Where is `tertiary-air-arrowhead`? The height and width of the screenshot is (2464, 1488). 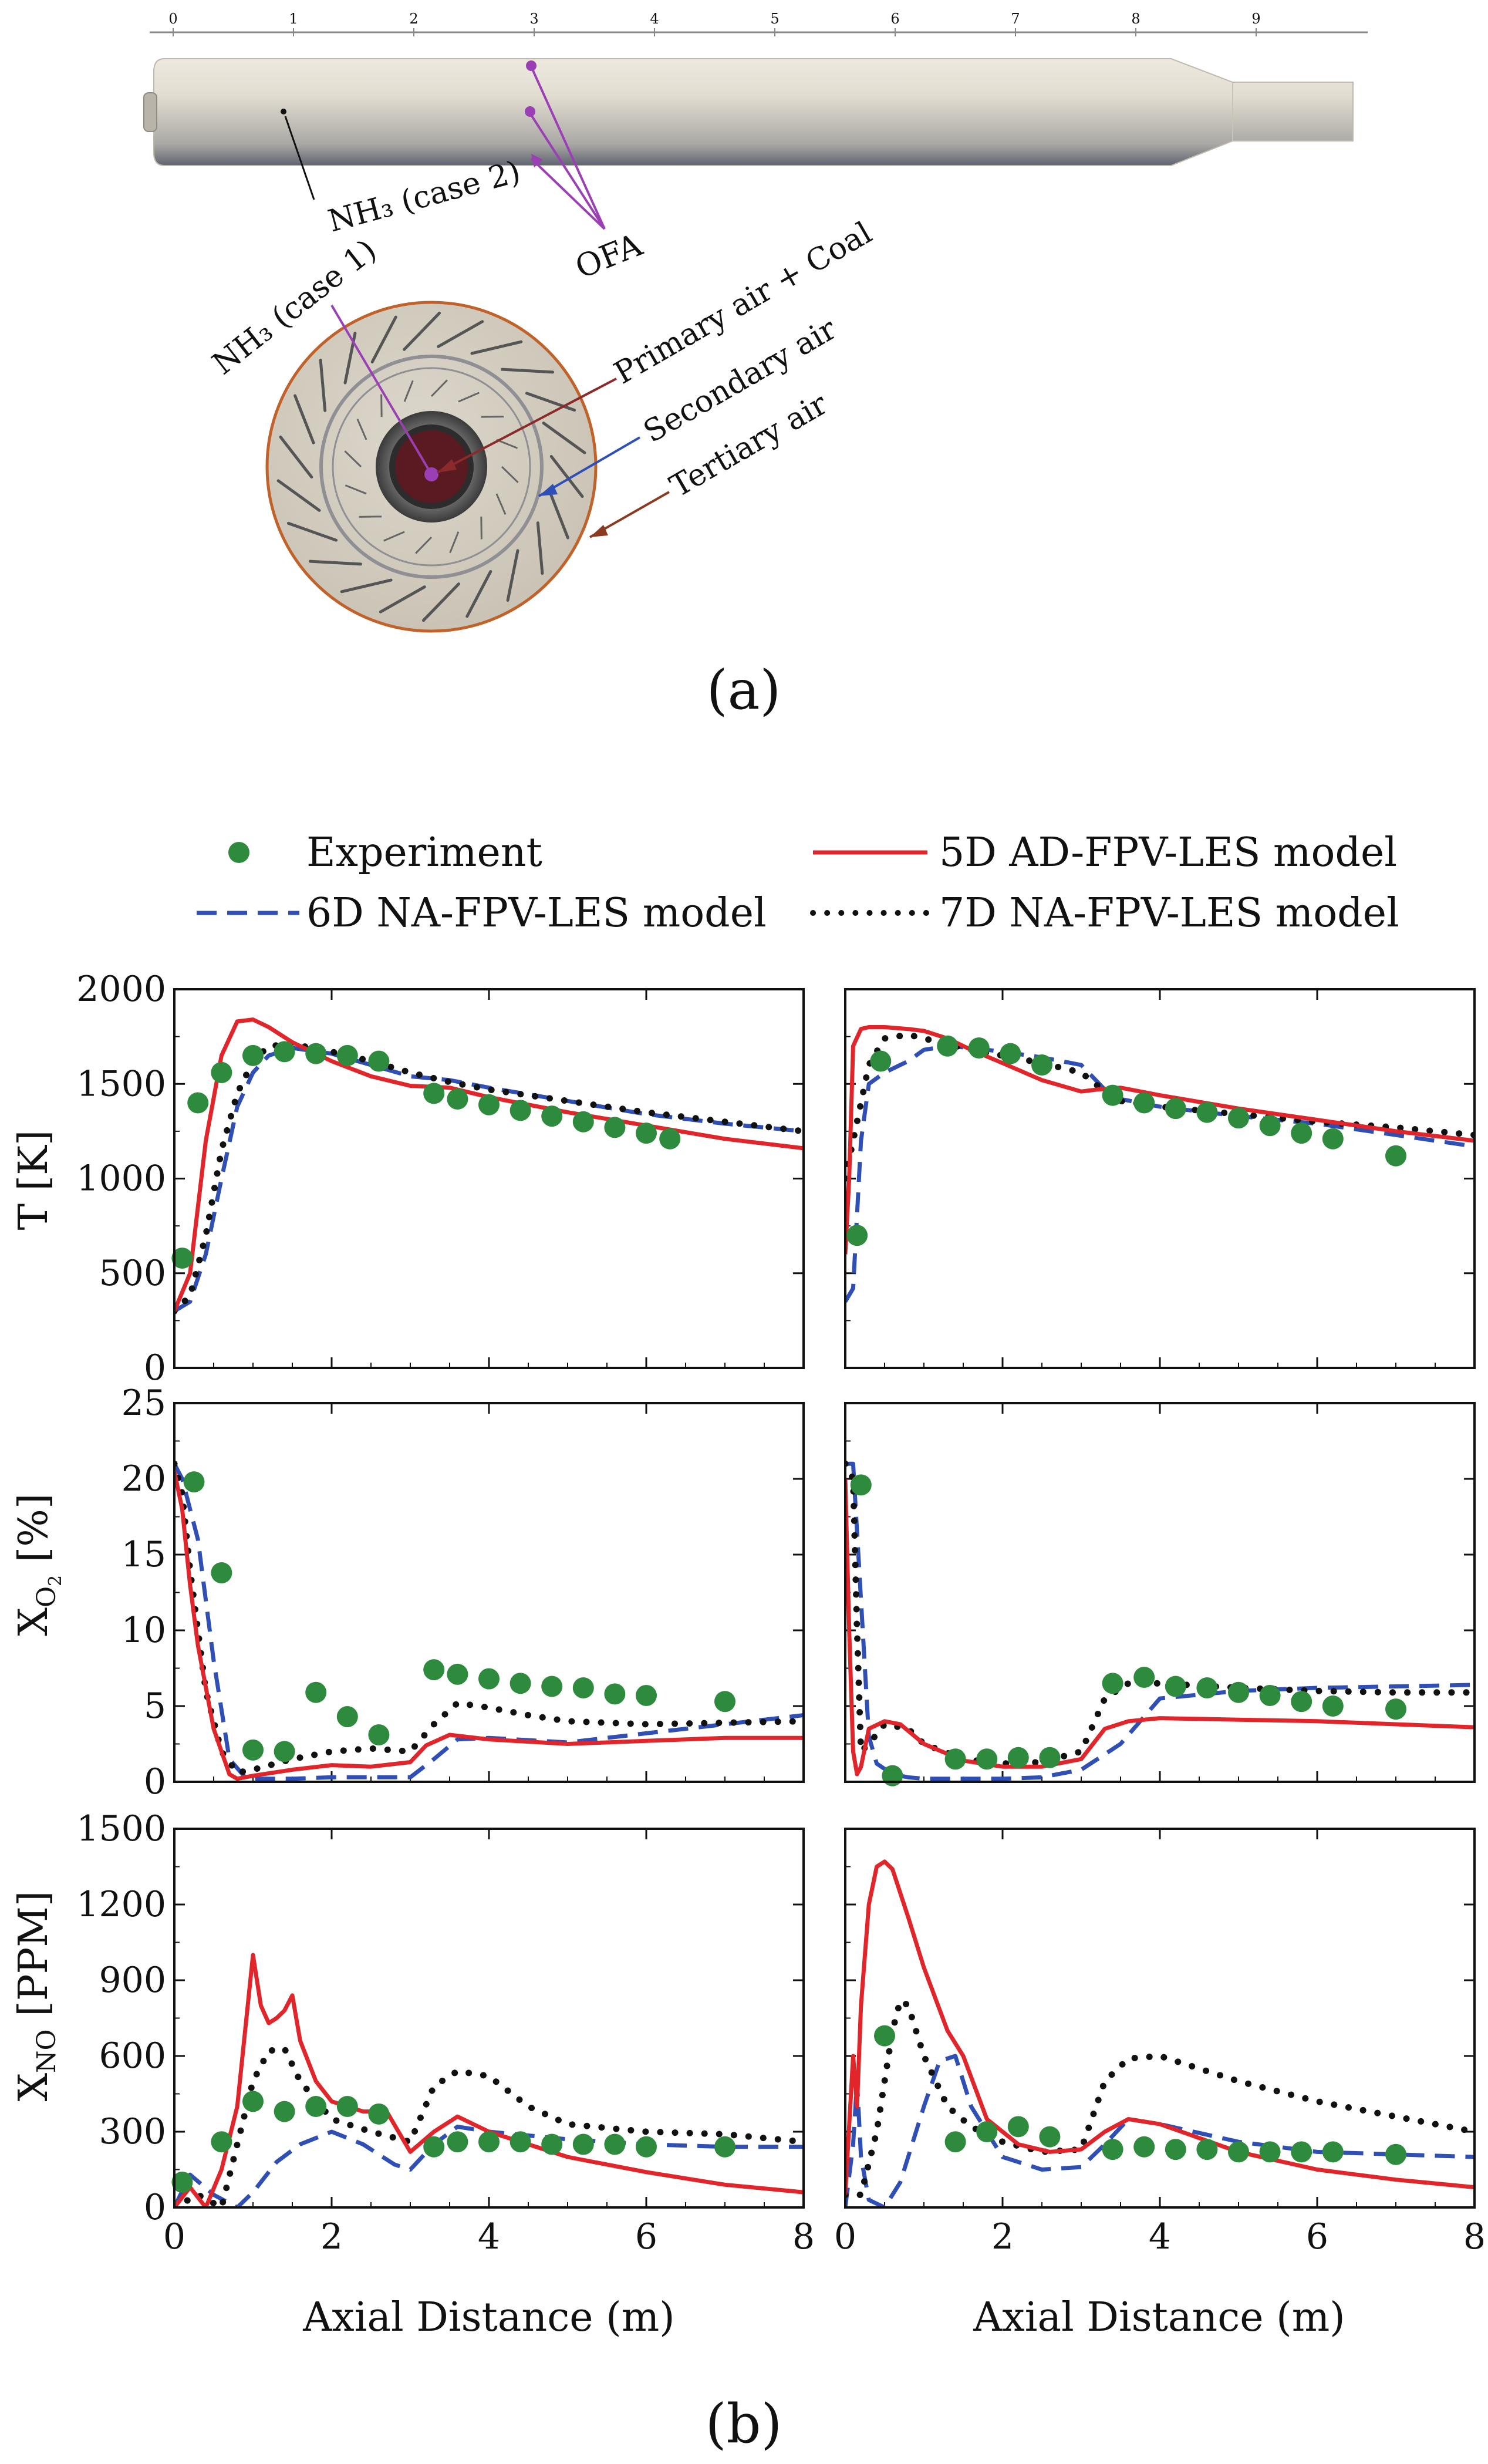
tertiary-air-arrowhead is located at coordinates (599, 531).